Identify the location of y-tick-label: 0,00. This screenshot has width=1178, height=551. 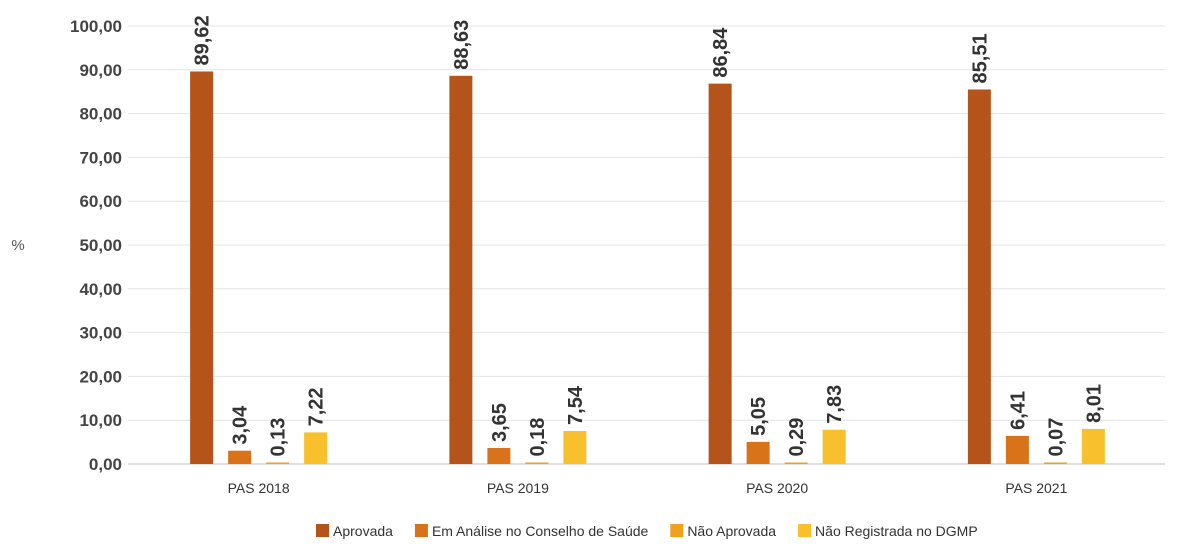
(105, 464).